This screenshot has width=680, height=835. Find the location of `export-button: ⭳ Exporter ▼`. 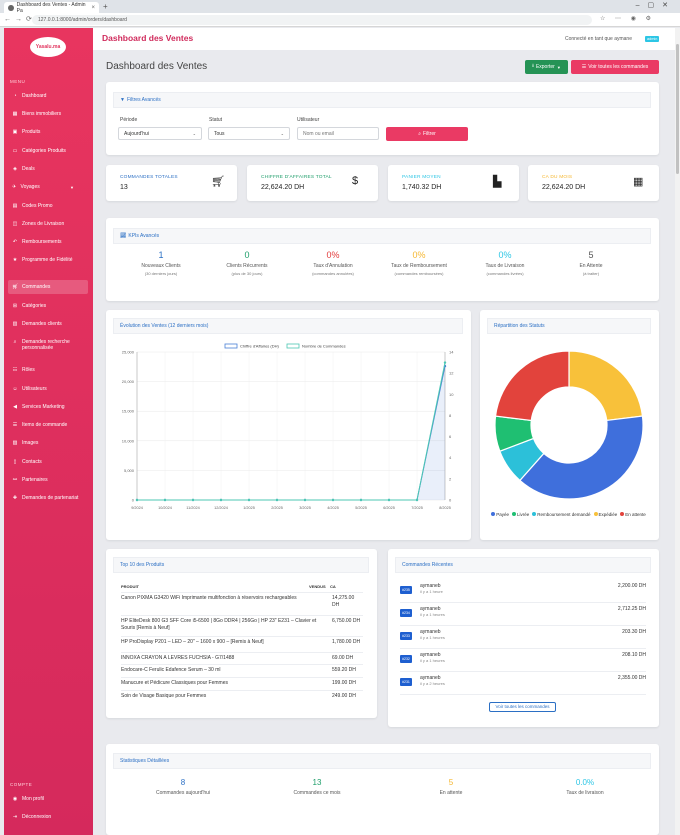

export-button: ⭳ Exporter ▼ is located at coordinates (546, 67).